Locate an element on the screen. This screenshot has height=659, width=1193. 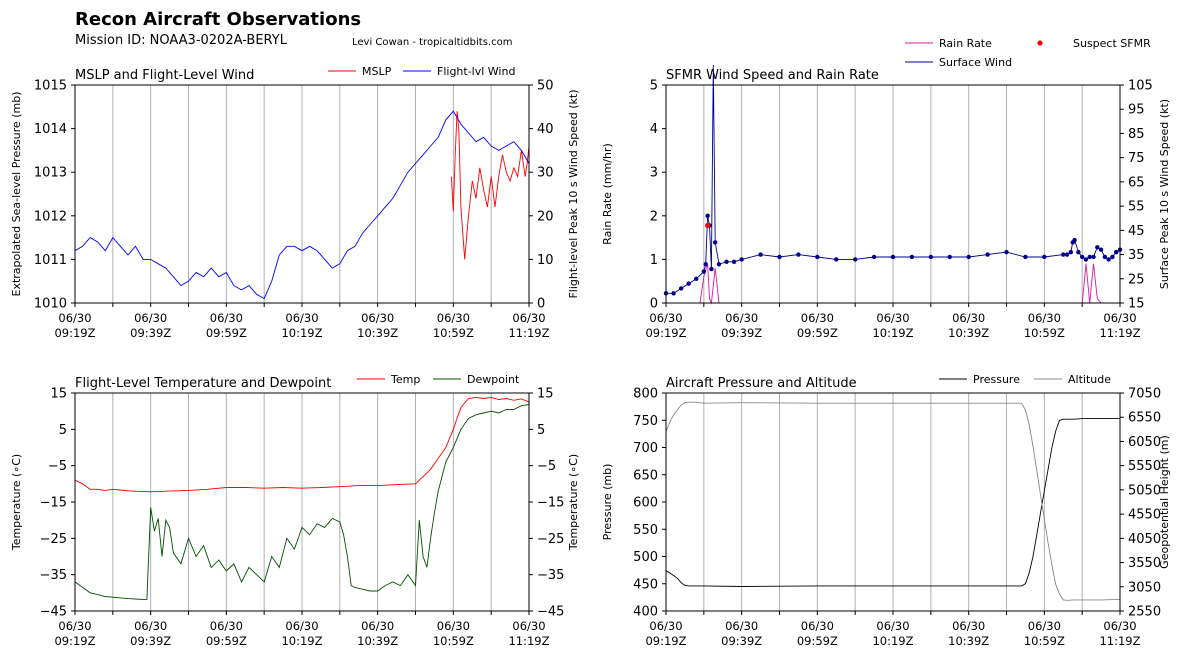
legend-label: Dewpoint is located at coordinates (493, 379).